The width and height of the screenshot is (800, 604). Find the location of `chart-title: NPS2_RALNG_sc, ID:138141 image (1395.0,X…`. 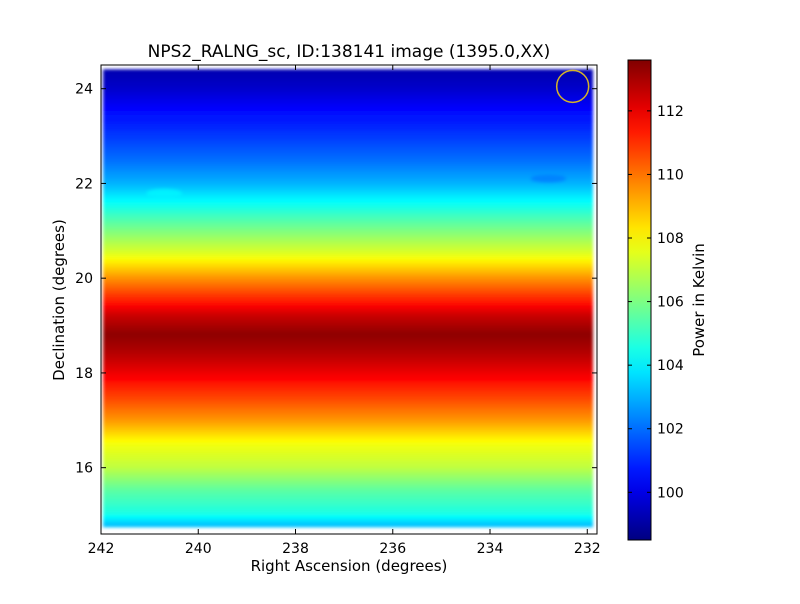

chart-title: NPS2_RALNG_sc, ID:138141 image (1395.0,X… is located at coordinates (349, 52).